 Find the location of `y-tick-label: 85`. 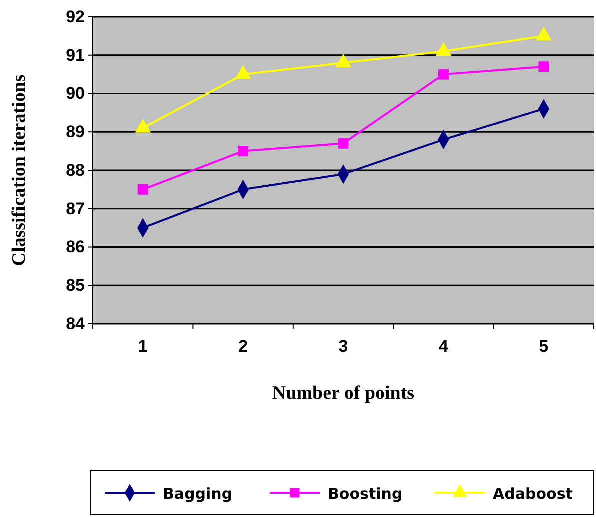

y-tick-label: 85 is located at coordinates (75, 286).